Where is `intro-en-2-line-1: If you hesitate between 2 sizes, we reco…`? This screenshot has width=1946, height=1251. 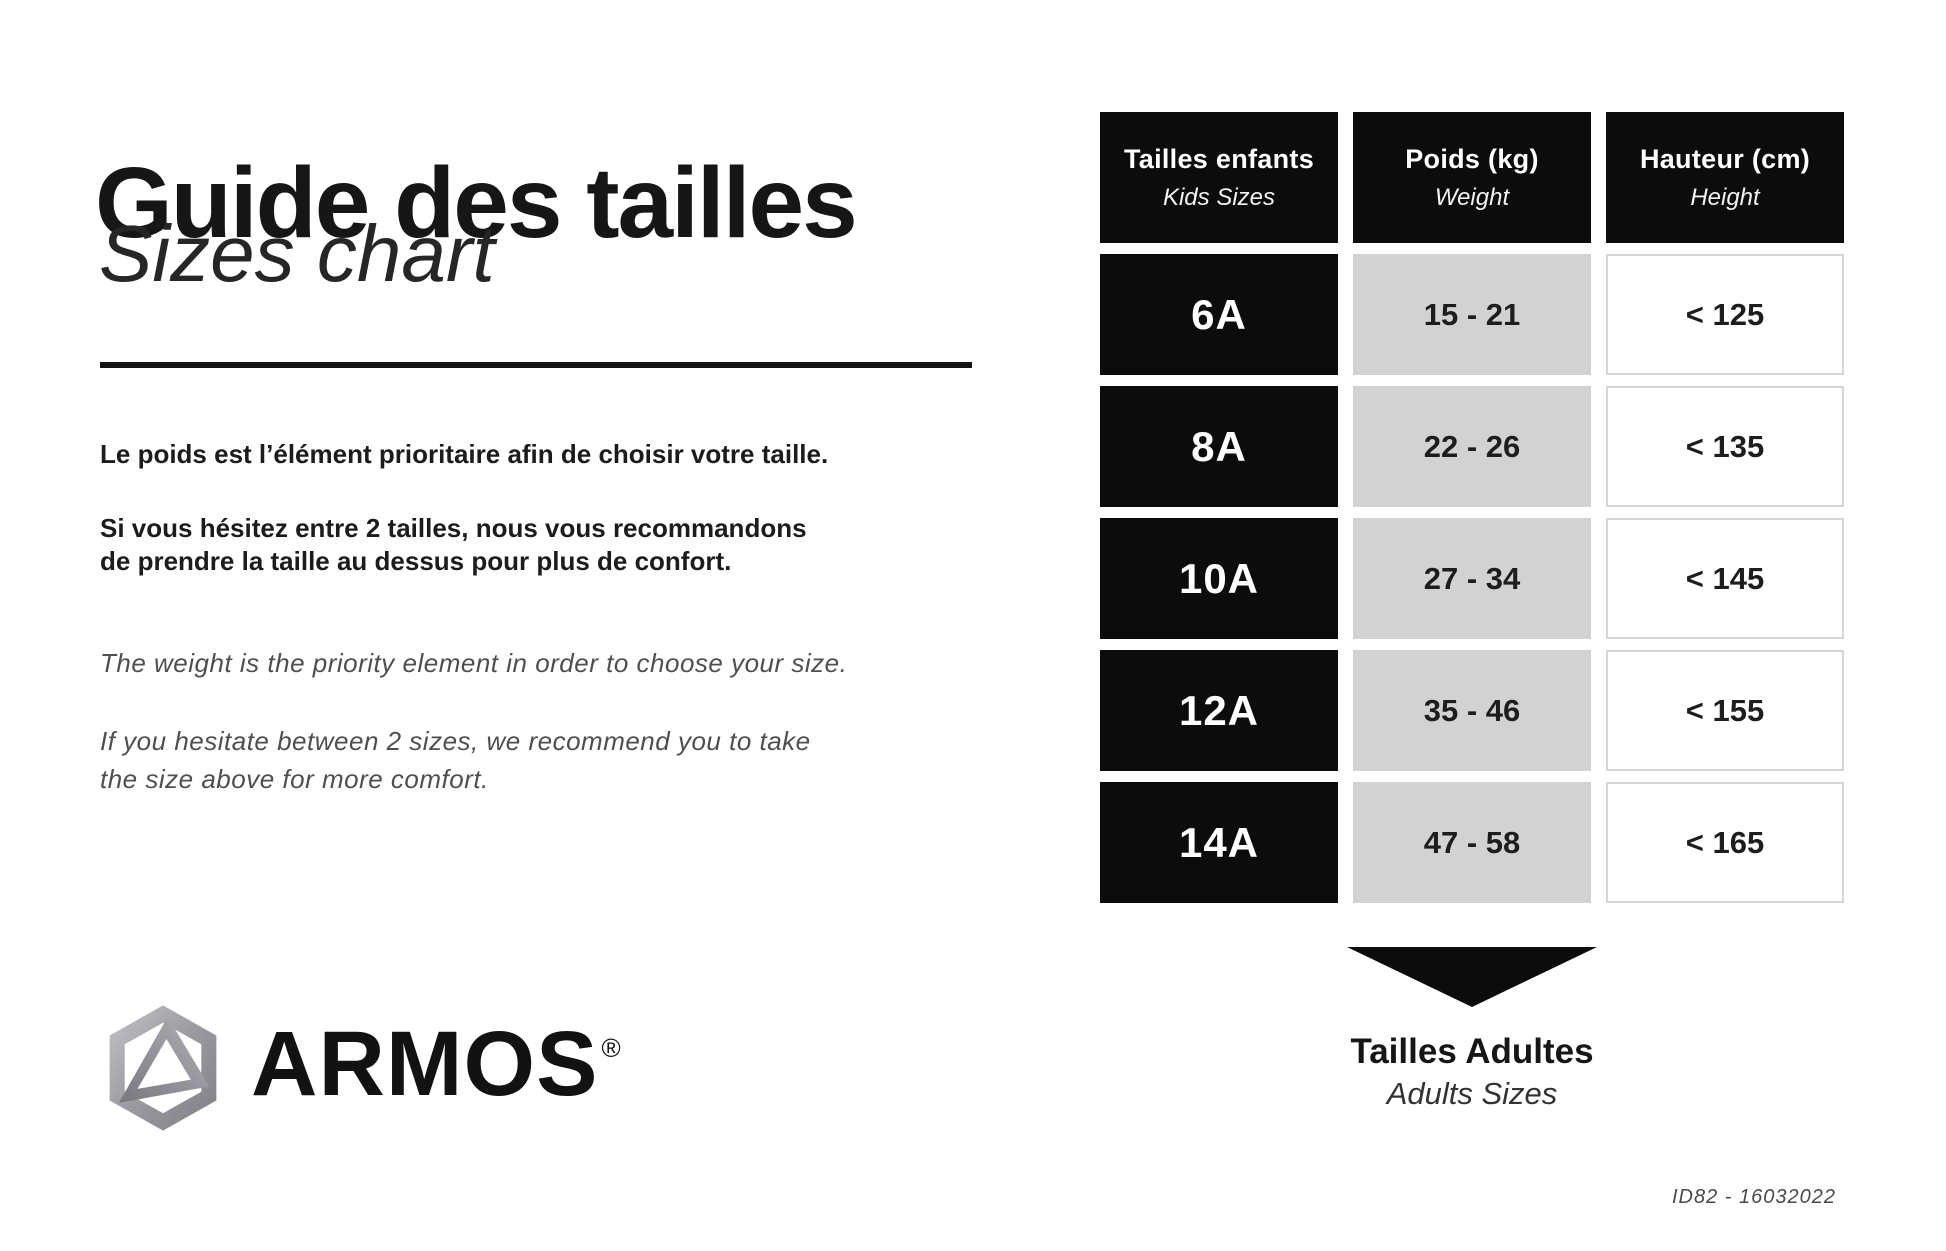
intro-en-2-line-1: If you hesitate between 2 sizes, we reco… is located at coordinates (455, 741).